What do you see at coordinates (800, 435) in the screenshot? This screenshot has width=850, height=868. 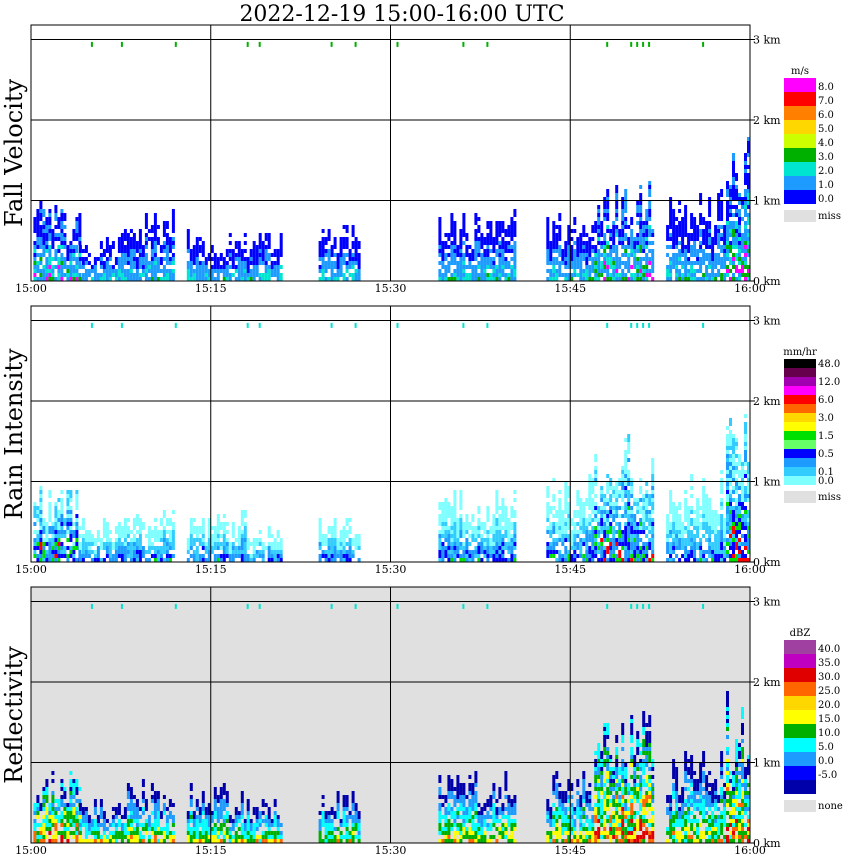 I see `colorbar-swatch` at bounding box center [800, 435].